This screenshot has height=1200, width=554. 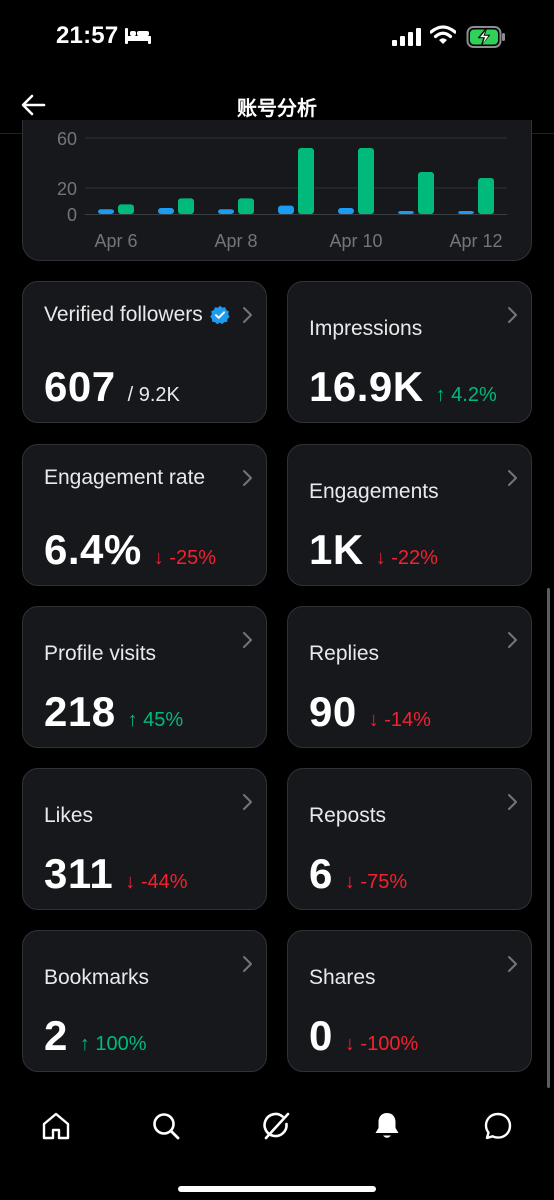 What do you see at coordinates (144, 515) in the screenshot?
I see `engagement-rate-card: Engagement rate 6.4% ↓ -25%` at bounding box center [144, 515].